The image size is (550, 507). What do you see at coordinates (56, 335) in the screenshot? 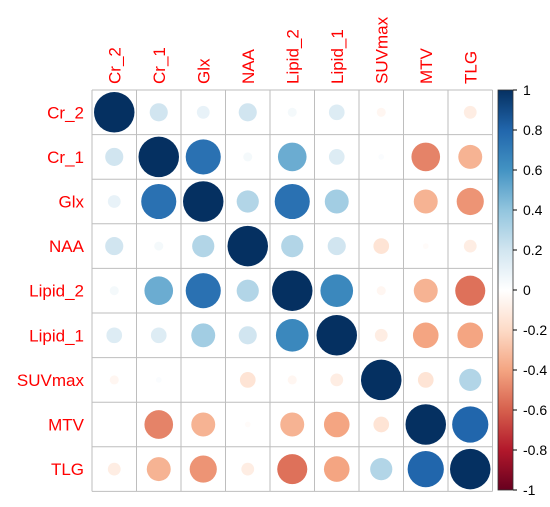
I see `row-label-lipid-1: Lipid_1` at bounding box center [56, 335].